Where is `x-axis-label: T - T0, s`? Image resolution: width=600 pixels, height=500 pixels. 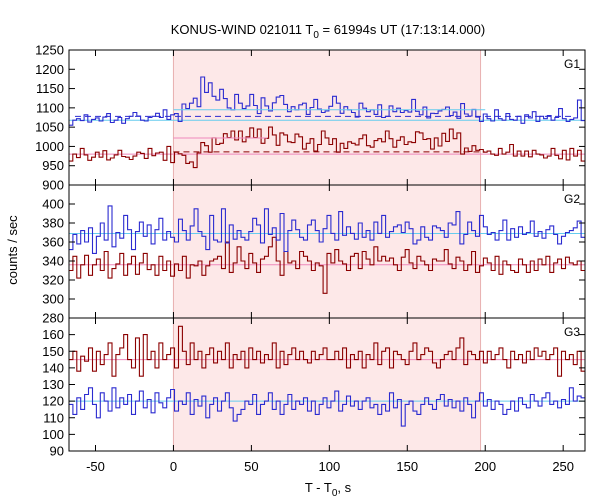 x-axis-label: T - T0, s is located at coordinates (328, 489).